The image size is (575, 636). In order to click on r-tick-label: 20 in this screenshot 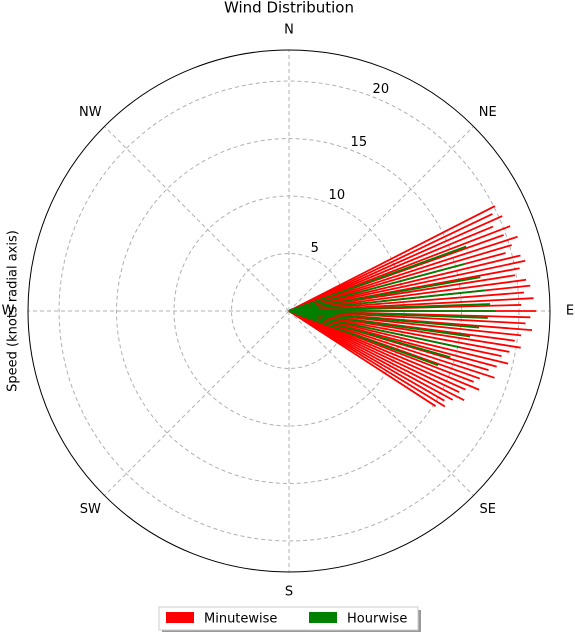, I will do `click(381, 89)`.